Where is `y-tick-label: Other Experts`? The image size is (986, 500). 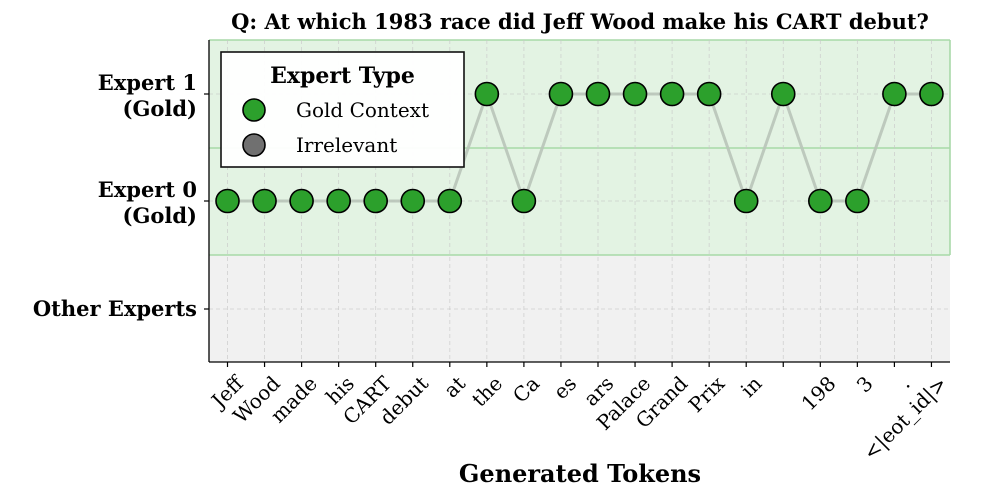 y-tick-label: Other Experts is located at coordinates (115, 308).